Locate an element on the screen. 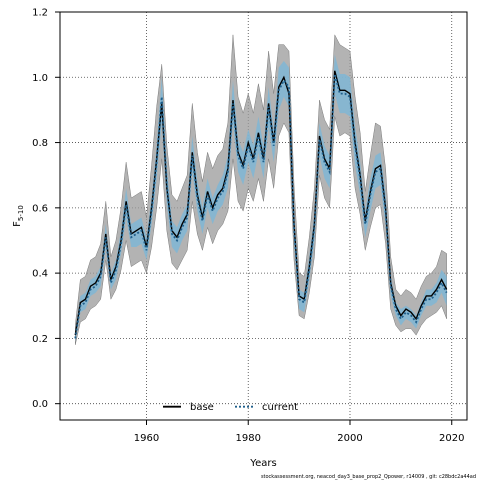 The image size is (480, 480). legend-label-base: base is located at coordinates (202, 407).